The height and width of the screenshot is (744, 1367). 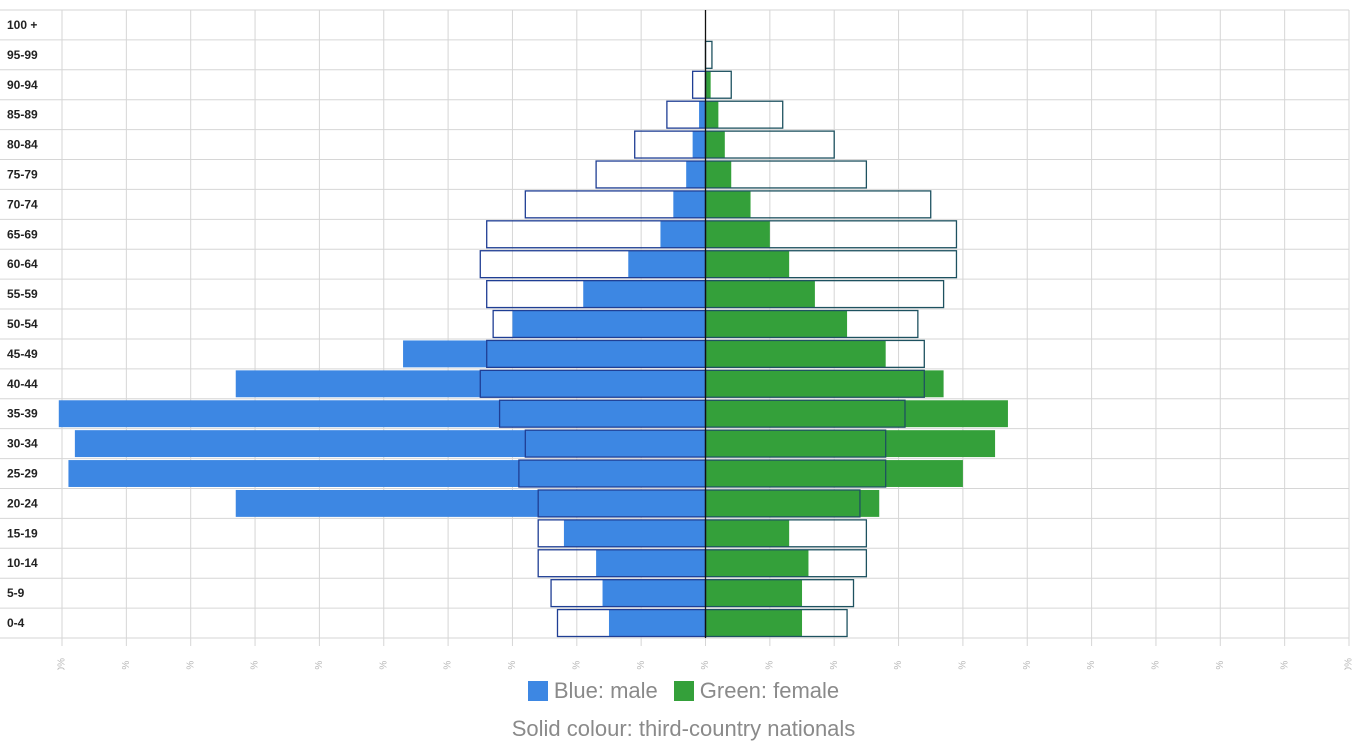 I want to click on age-group-label: 60-64, so click(x=22, y=264).